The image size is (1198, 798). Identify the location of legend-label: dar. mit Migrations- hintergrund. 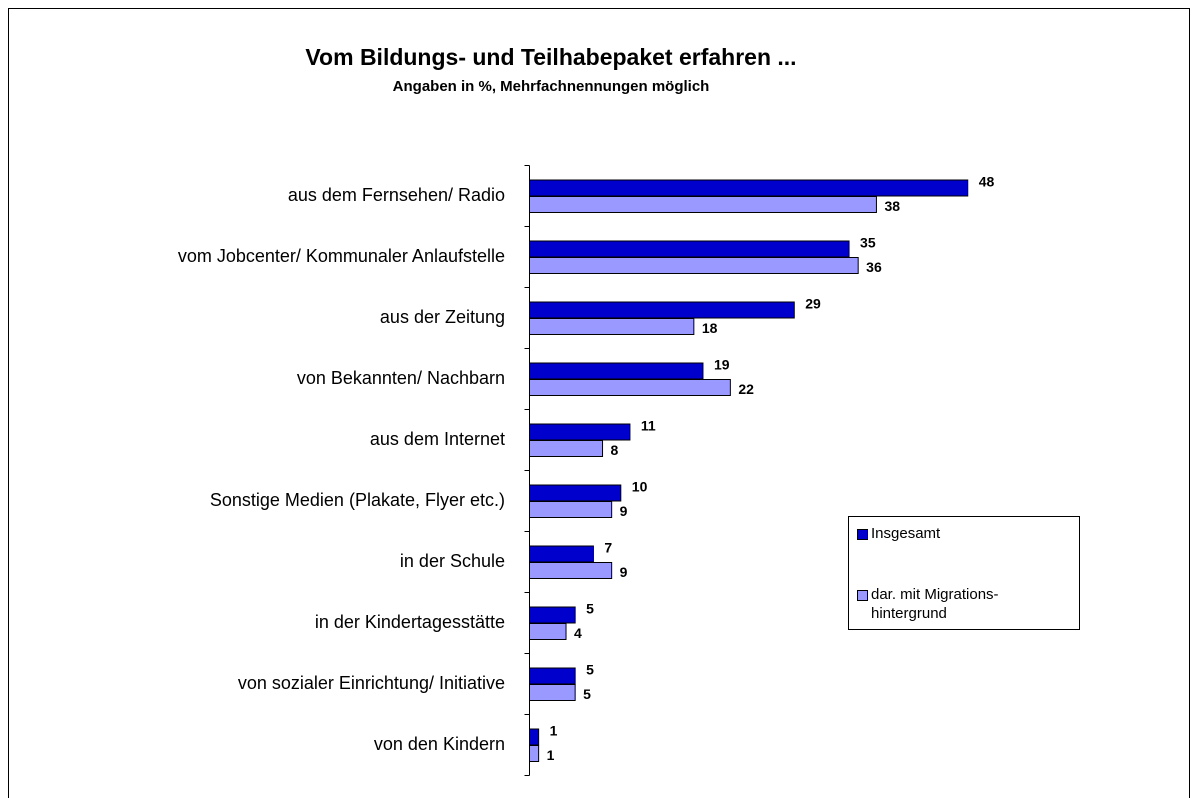
(935, 604).